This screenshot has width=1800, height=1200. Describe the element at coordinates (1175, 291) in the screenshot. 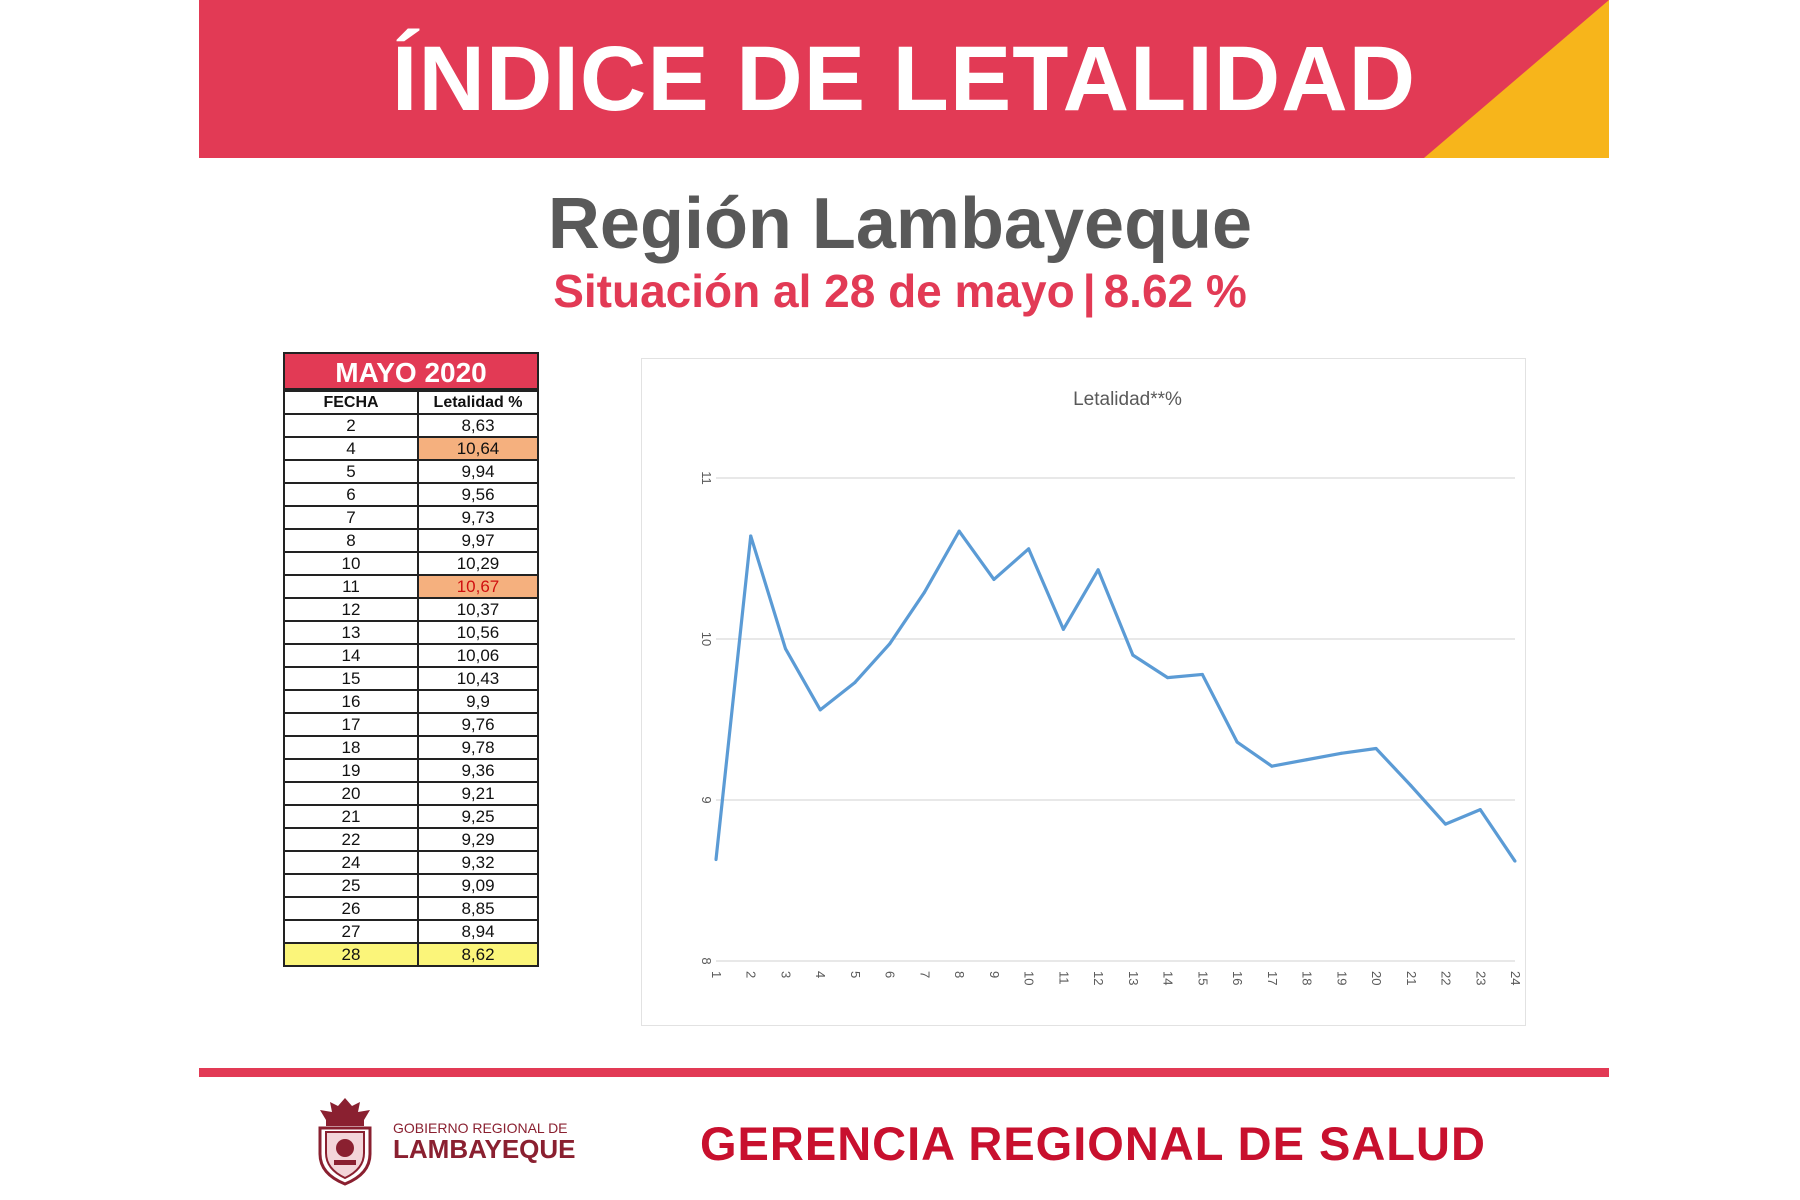

I see `subtitle-value: 8.62 %` at that location.